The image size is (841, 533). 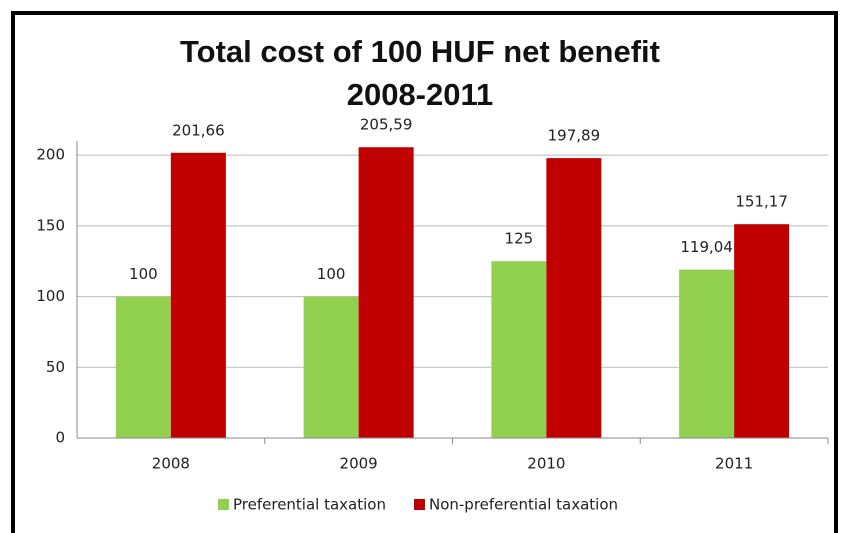 I want to click on y-tick-label: 0, so click(x=60, y=438).